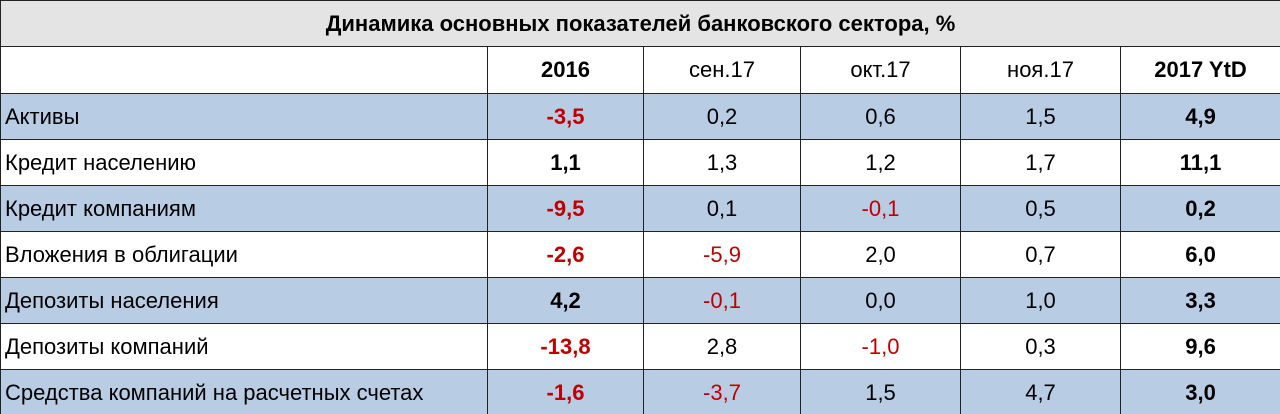  What do you see at coordinates (1199, 162) in the screenshot?
I see `value-cell: 11,1` at bounding box center [1199, 162].